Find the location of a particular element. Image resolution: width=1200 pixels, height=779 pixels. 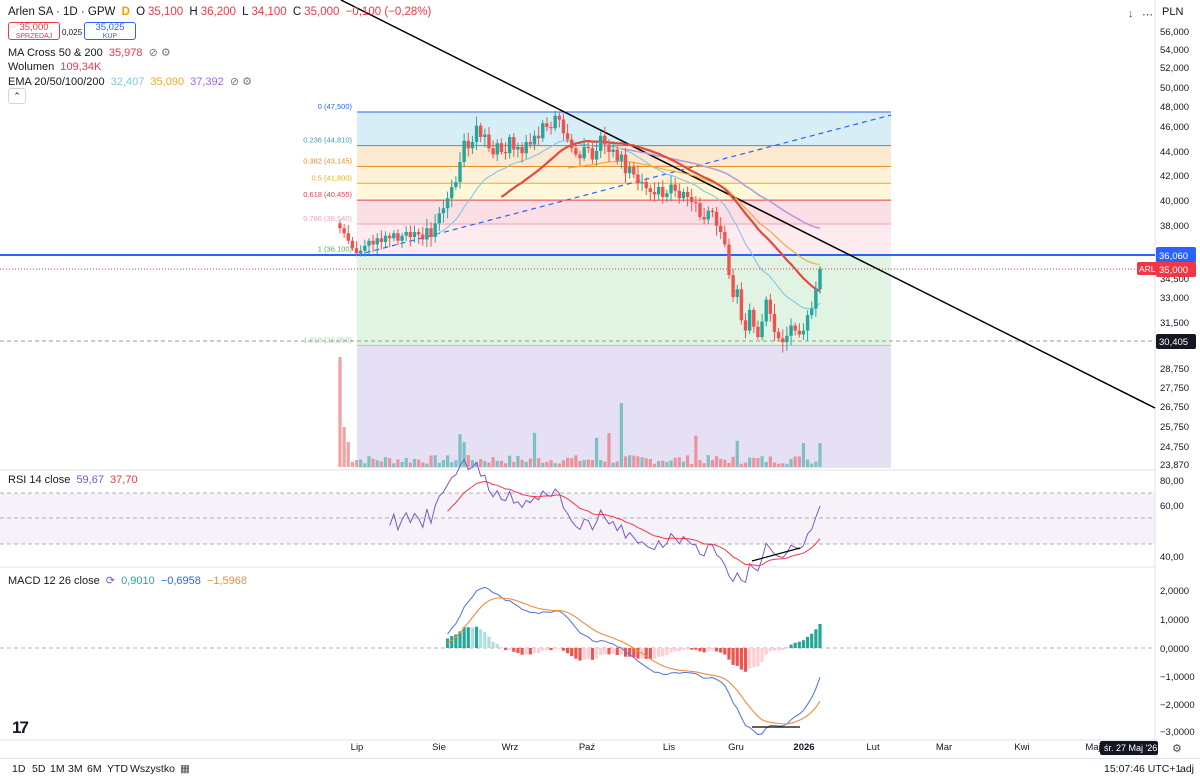

more-icon: ⋯ is located at coordinates (1147, 15).